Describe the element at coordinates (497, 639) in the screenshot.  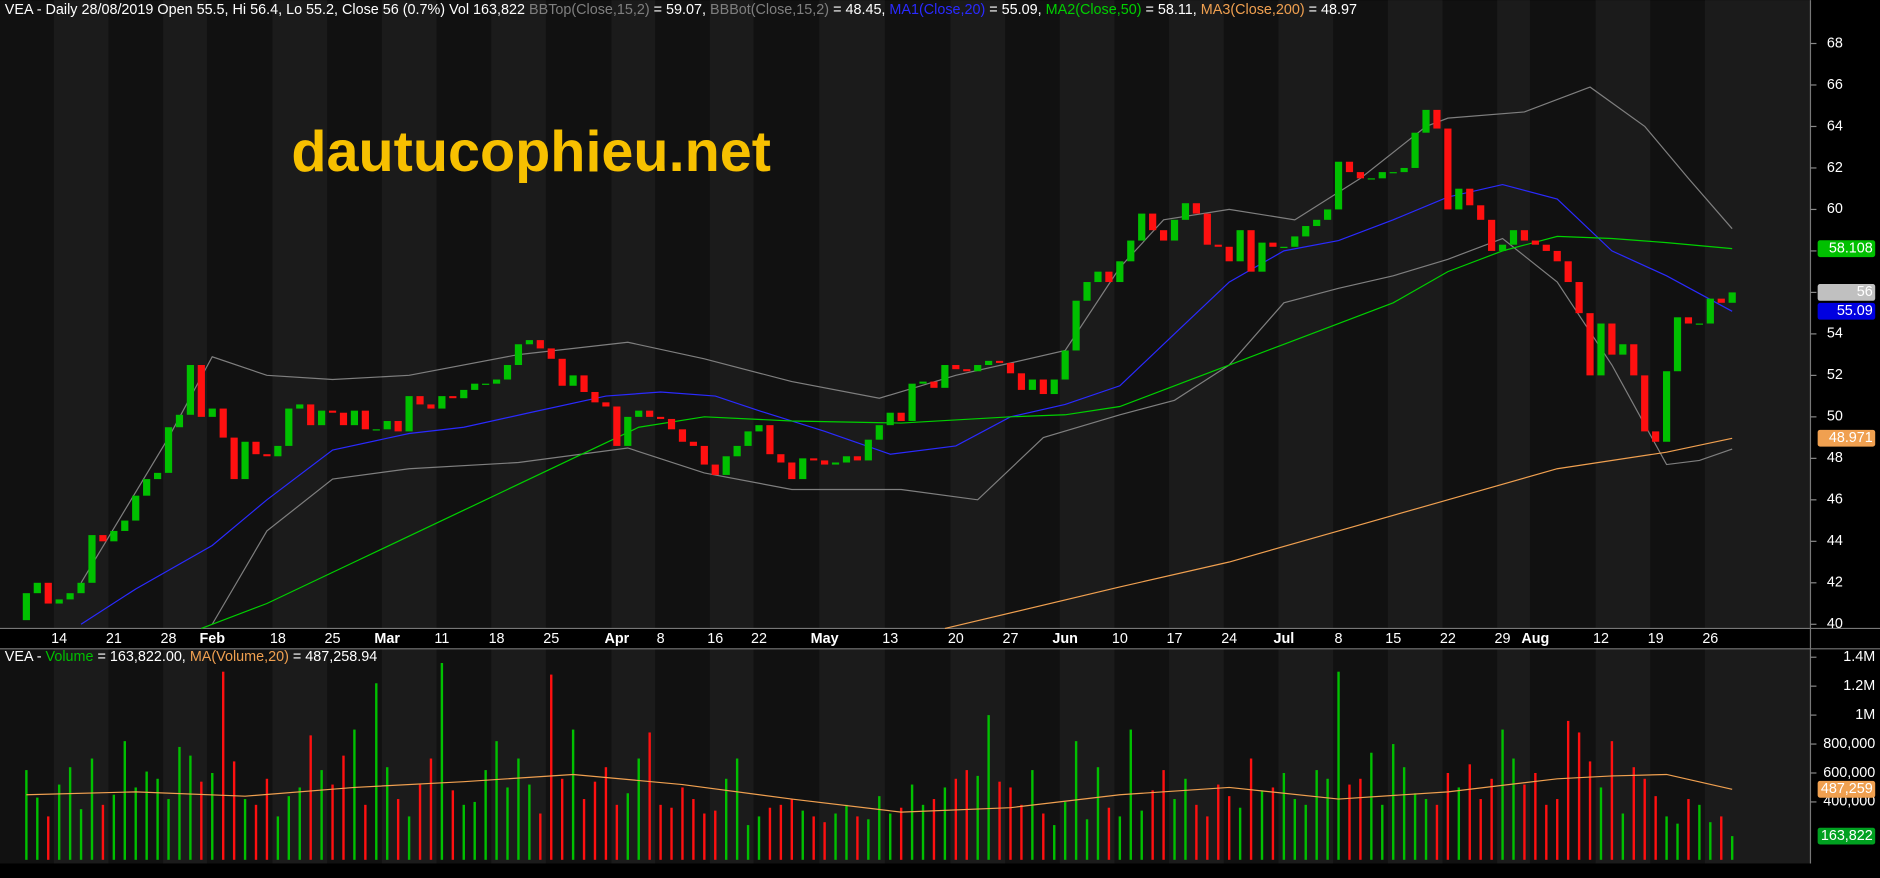
I see `x-tick-label: 18` at that location.